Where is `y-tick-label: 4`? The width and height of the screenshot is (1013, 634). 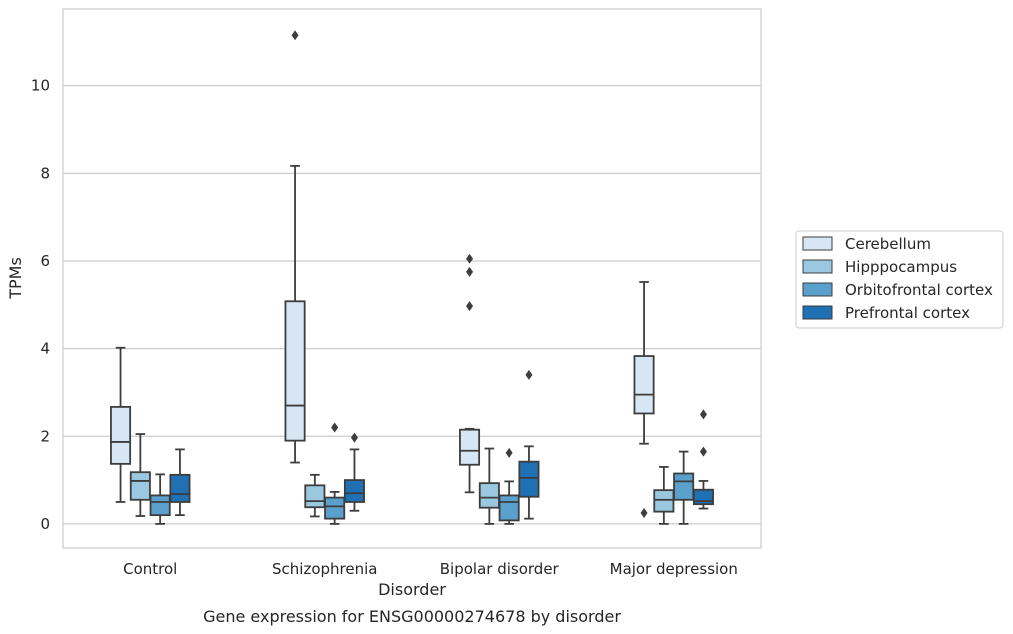 y-tick-label: 4 is located at coordinates (45, 349).